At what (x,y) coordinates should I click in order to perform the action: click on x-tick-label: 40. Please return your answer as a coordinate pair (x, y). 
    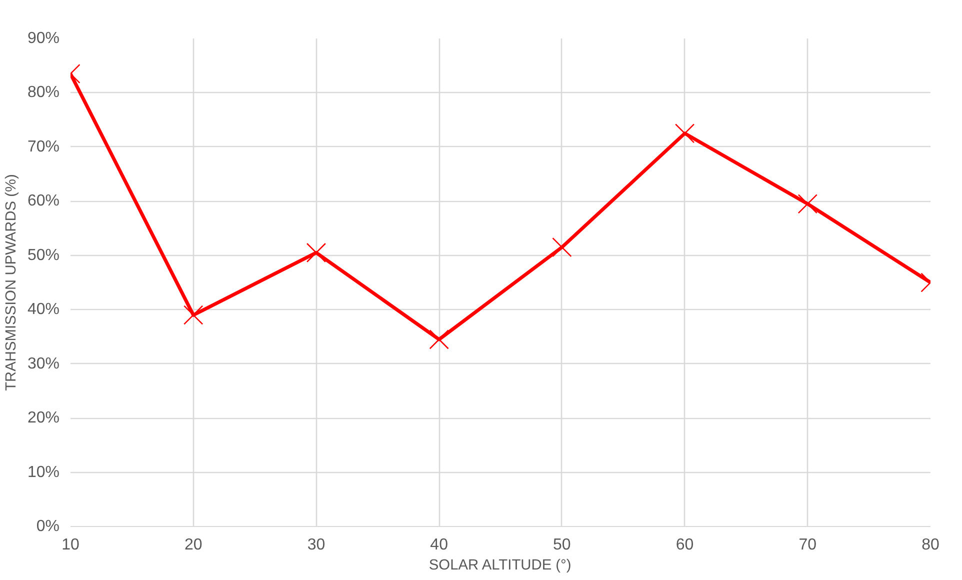
    Looking at the image, I should click on (439, 545).